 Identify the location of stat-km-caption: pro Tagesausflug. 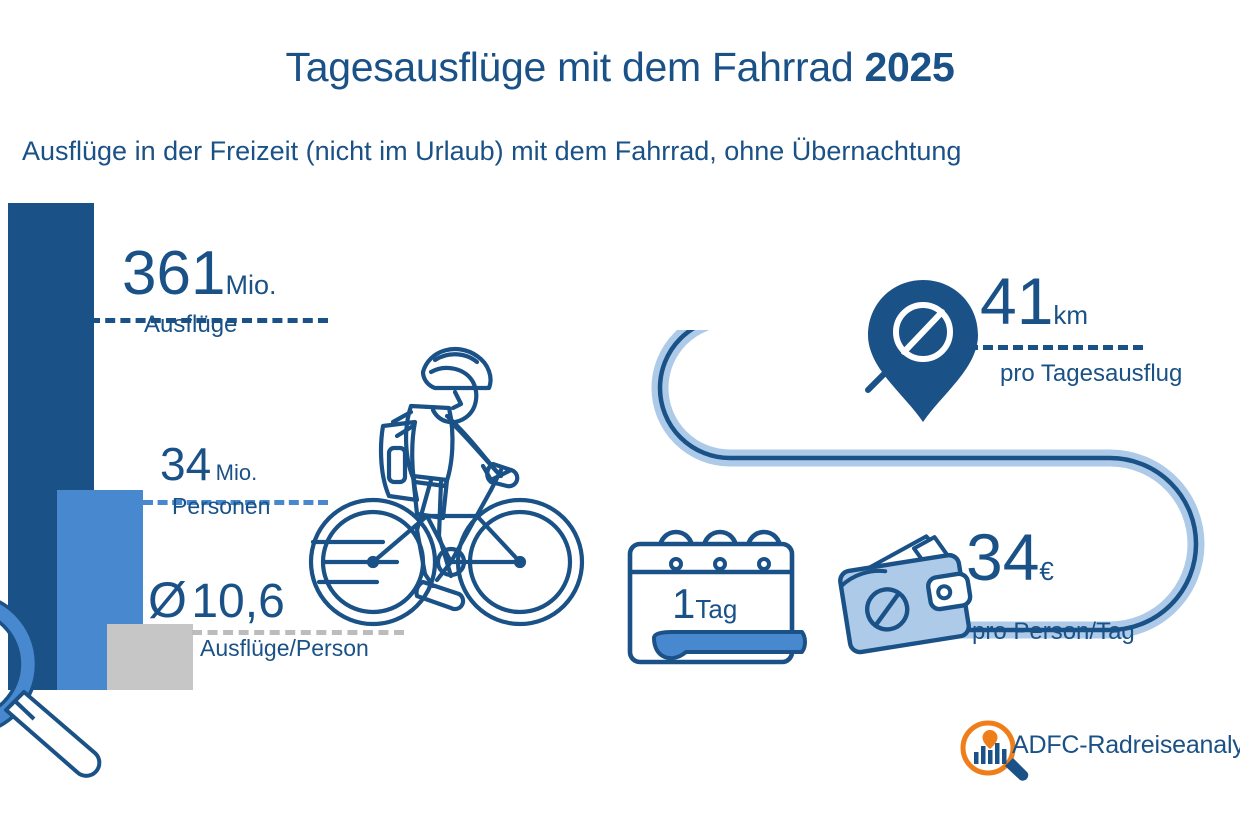
(1091, 373).